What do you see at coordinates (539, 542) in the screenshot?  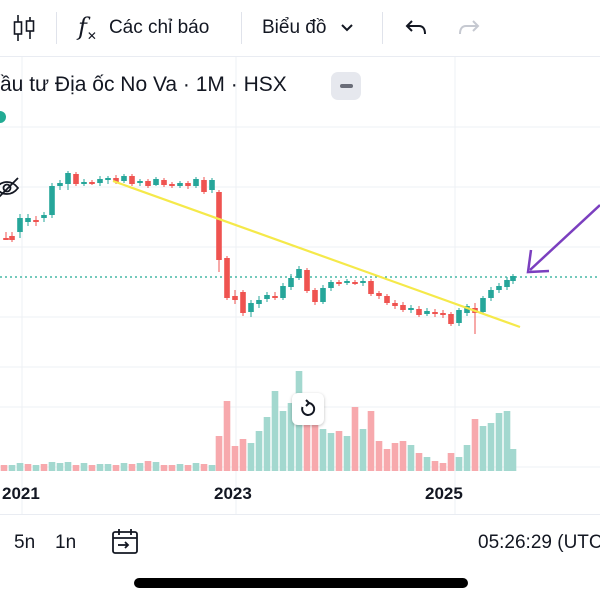 I see `clock-readout: 05:26:29 (UTC` at bounding box center [539, 542].